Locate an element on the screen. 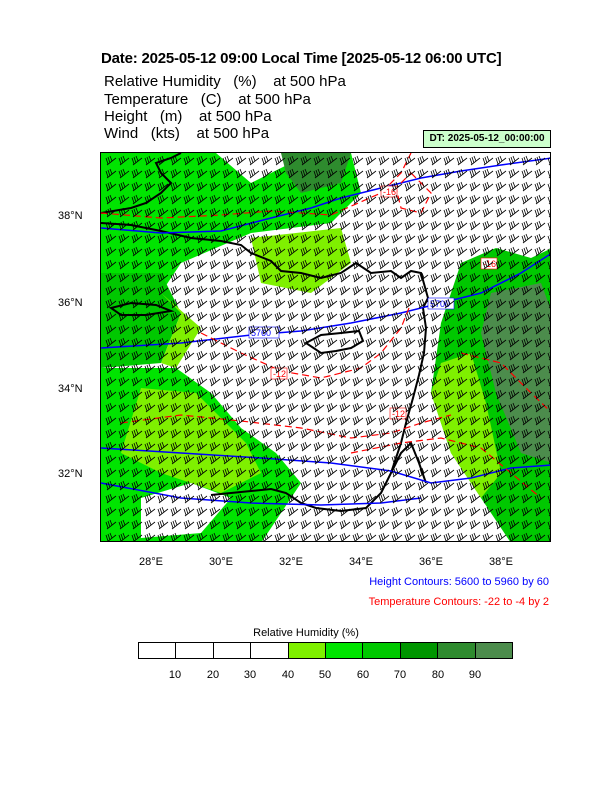 This screenshot has height=792, width=612. longitude-label: 32°E is located at coordinates (291, 562).